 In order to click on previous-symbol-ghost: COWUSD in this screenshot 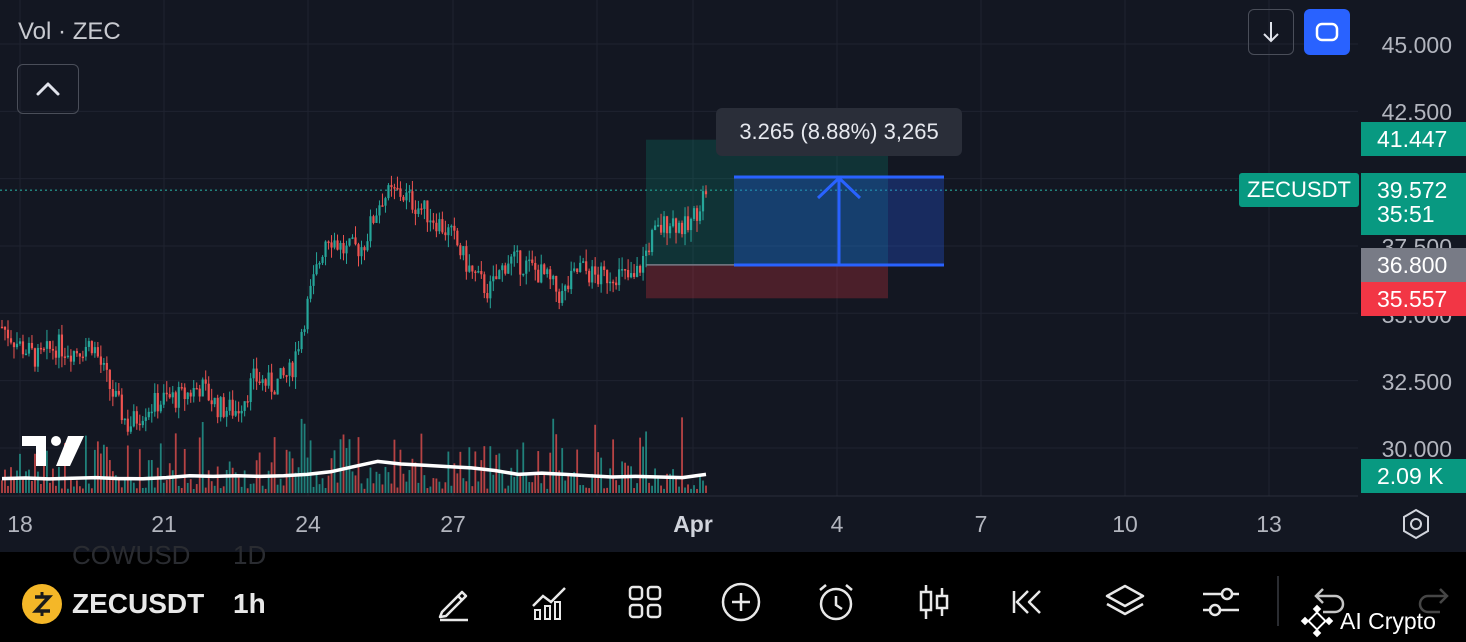, I will do `click(131, 555)`.